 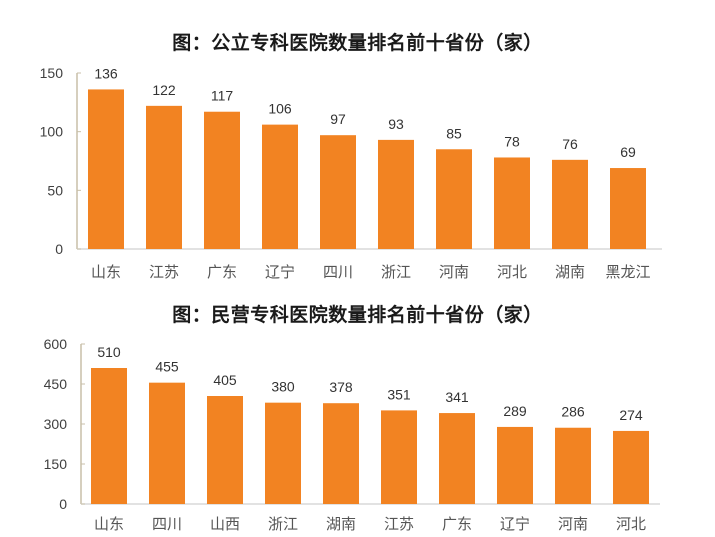 What do you see at coordinates (631, 415) in the screenshot?
I see `bar-value-label: 274` at bounding box center [631, 415].